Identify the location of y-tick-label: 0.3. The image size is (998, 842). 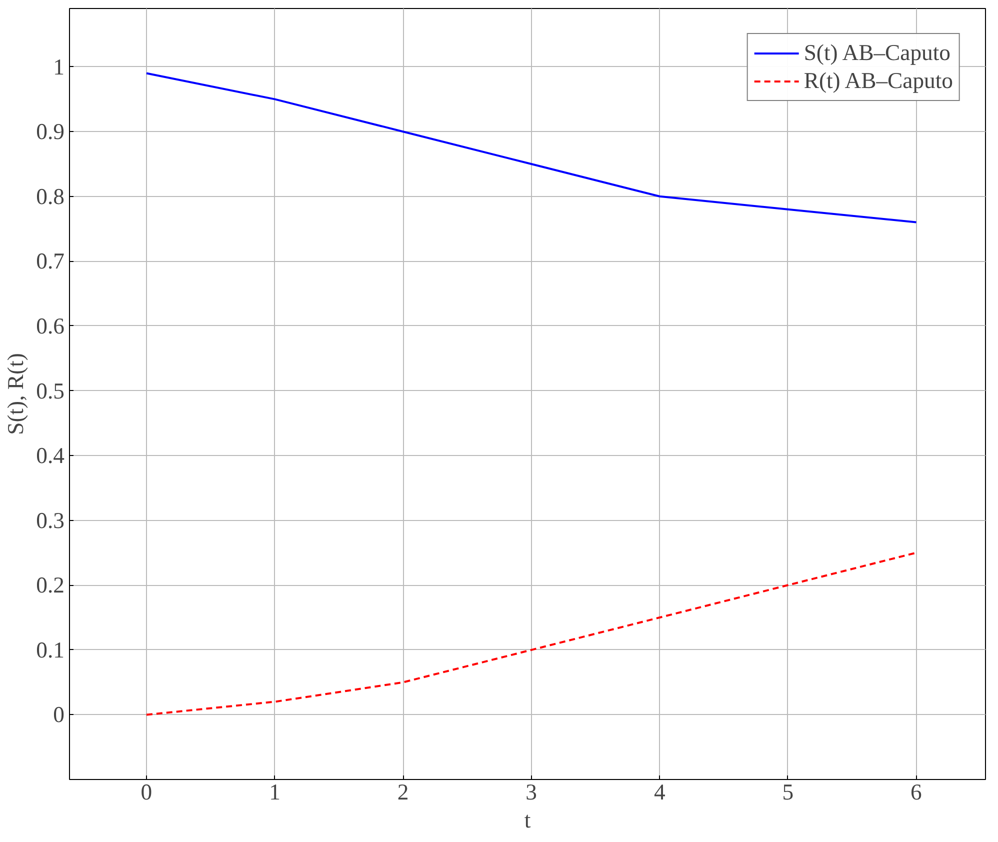
(50, 520).